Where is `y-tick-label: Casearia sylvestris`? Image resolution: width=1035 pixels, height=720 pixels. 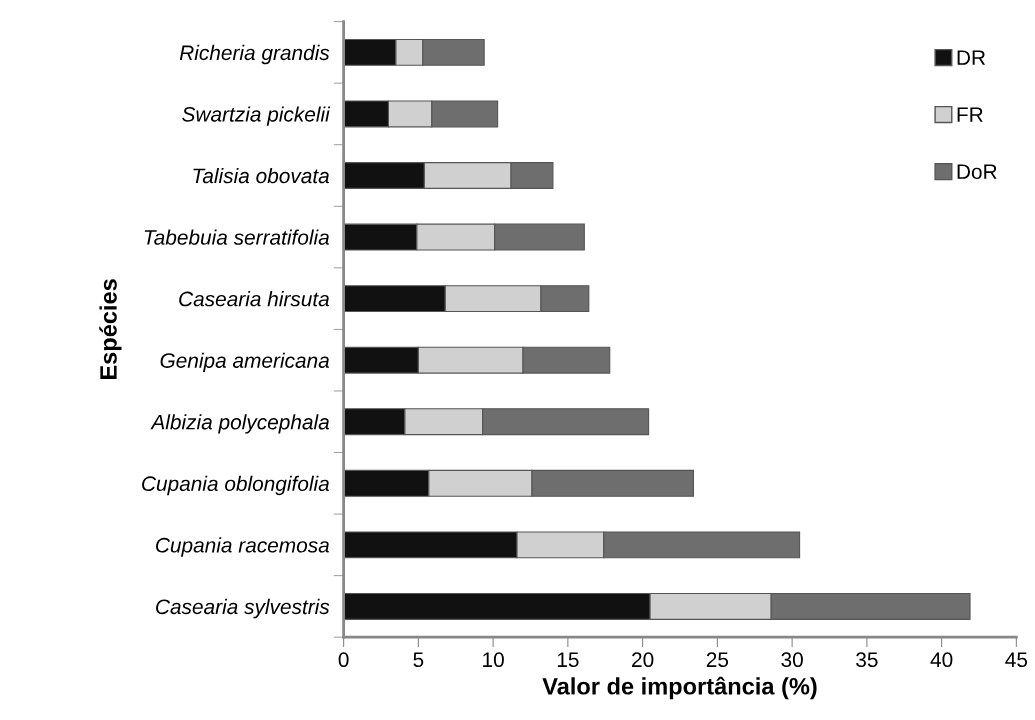 y-tick-label: Casearia sylvestris is located at coordinates (243, 608).